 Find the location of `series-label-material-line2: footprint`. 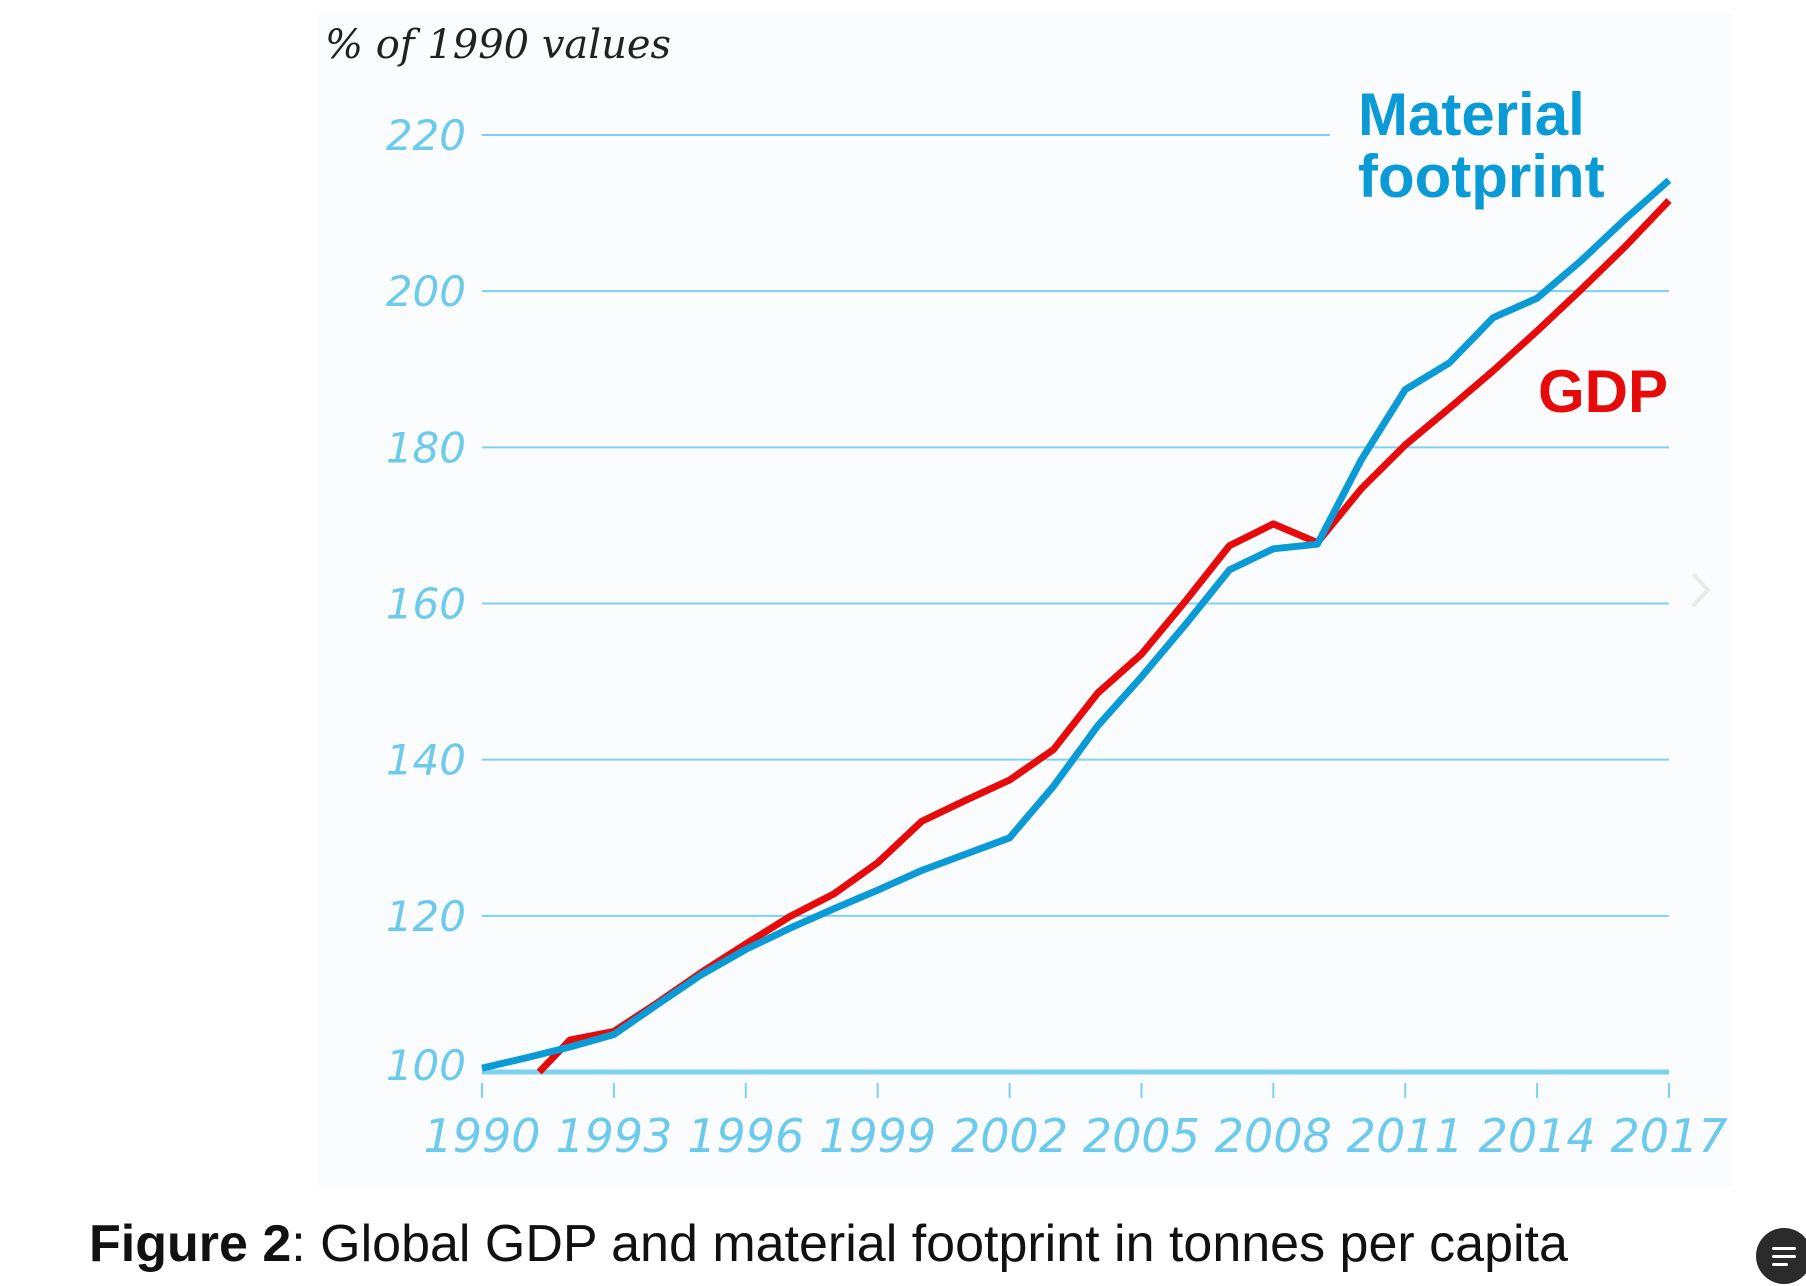

series-label-material-line2: footprint is located at coordinates (1481, 176).